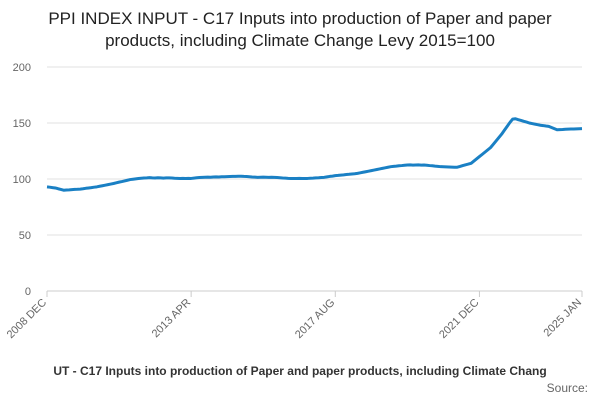 This screenshot has height=400, width=600. What do you see at coordinates (562, 318) in the screenshot?
I see `x-tick-label: 2025 JAN` at bounding box center [562, 318].